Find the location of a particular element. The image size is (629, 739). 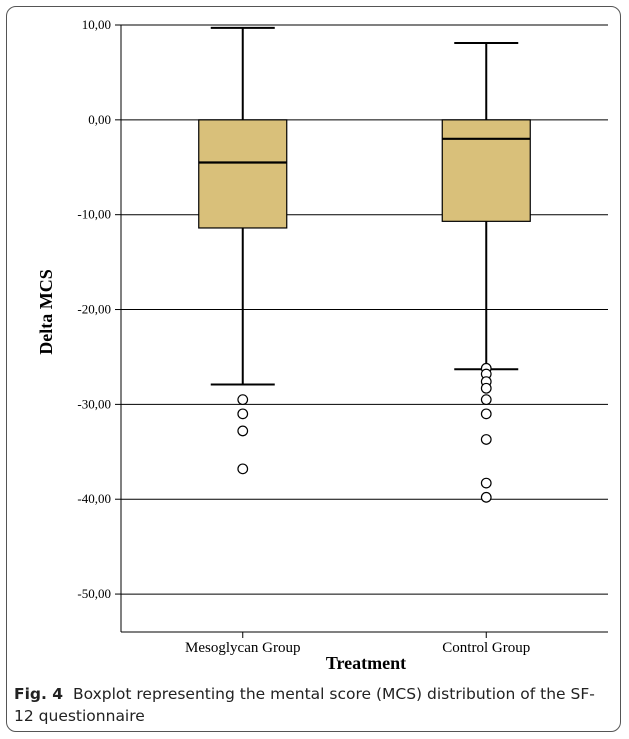

y-axis-label: Delta MCS is located at coordinates (46, 311).